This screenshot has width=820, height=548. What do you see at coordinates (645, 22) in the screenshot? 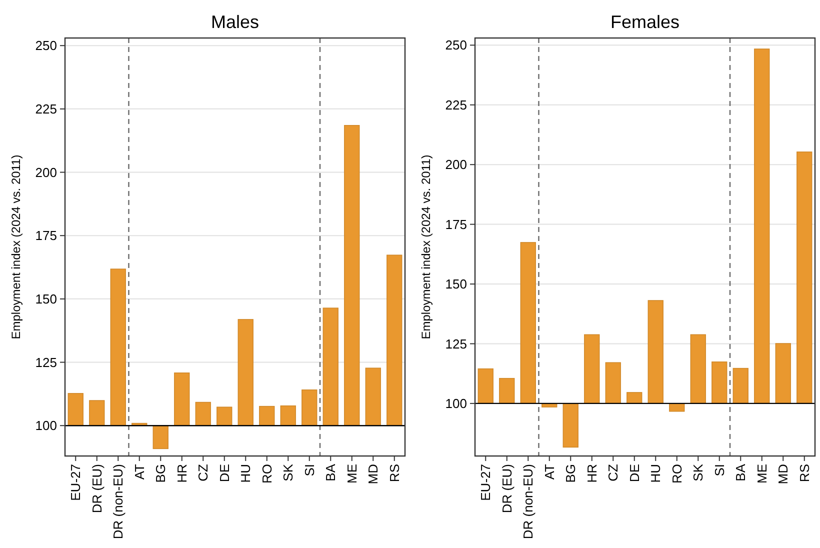
I see `chart-title: Females` at bounding box center [645, 22].